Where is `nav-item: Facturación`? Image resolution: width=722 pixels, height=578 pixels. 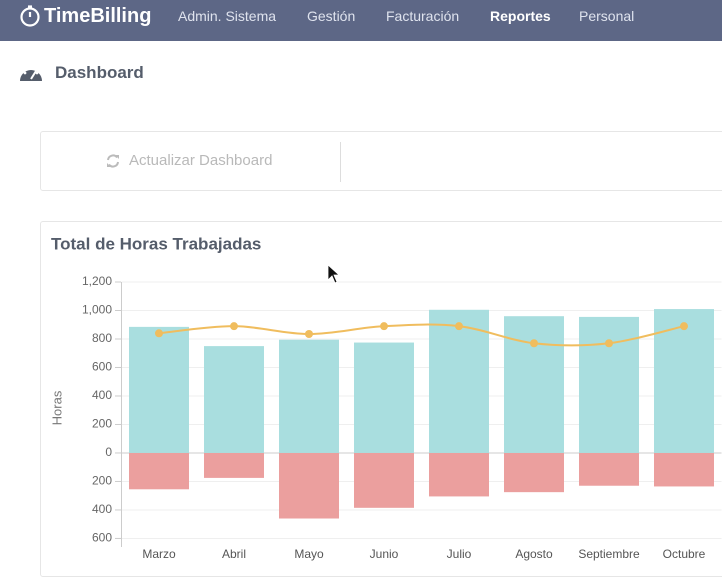
nav-item: Facturación is located at coordinates (423, 16).